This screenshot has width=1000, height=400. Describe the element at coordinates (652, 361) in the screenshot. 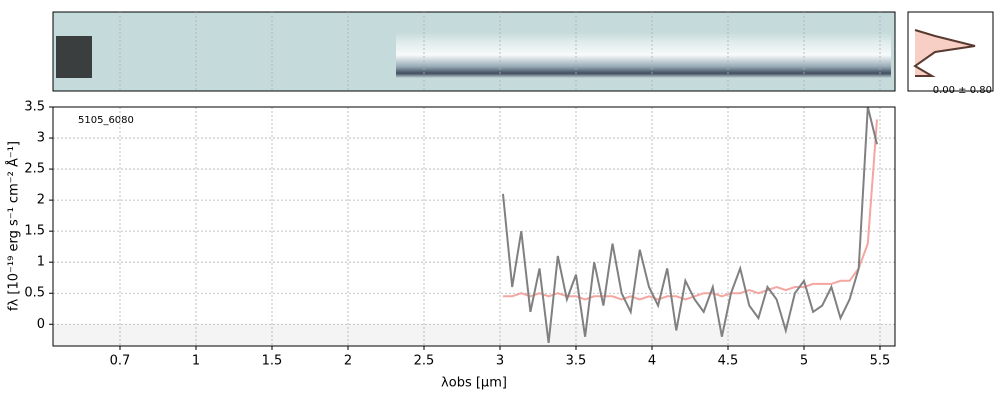

I see `x-tick-label: 4` at that location.